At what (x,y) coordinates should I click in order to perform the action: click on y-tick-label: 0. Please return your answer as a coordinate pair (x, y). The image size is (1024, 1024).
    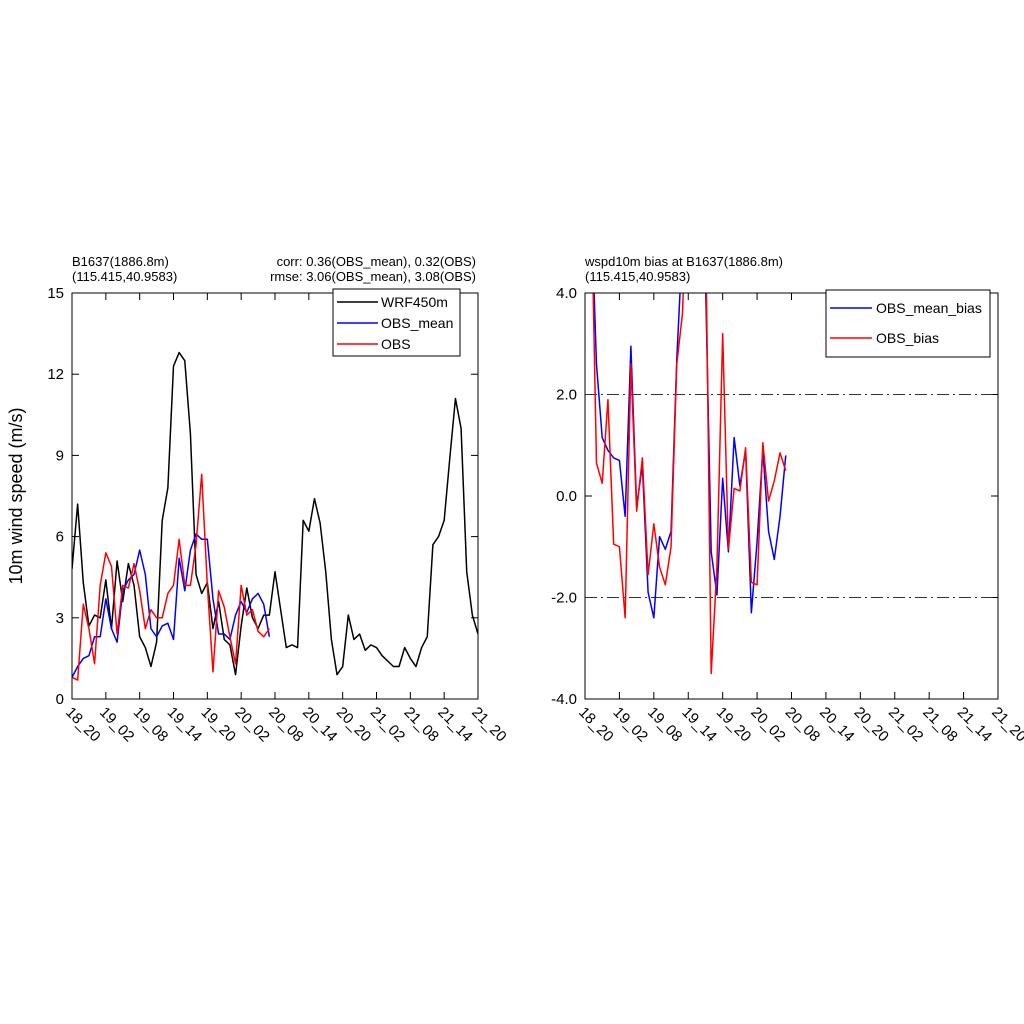
    Looking at the image, I should click on (60, 699).